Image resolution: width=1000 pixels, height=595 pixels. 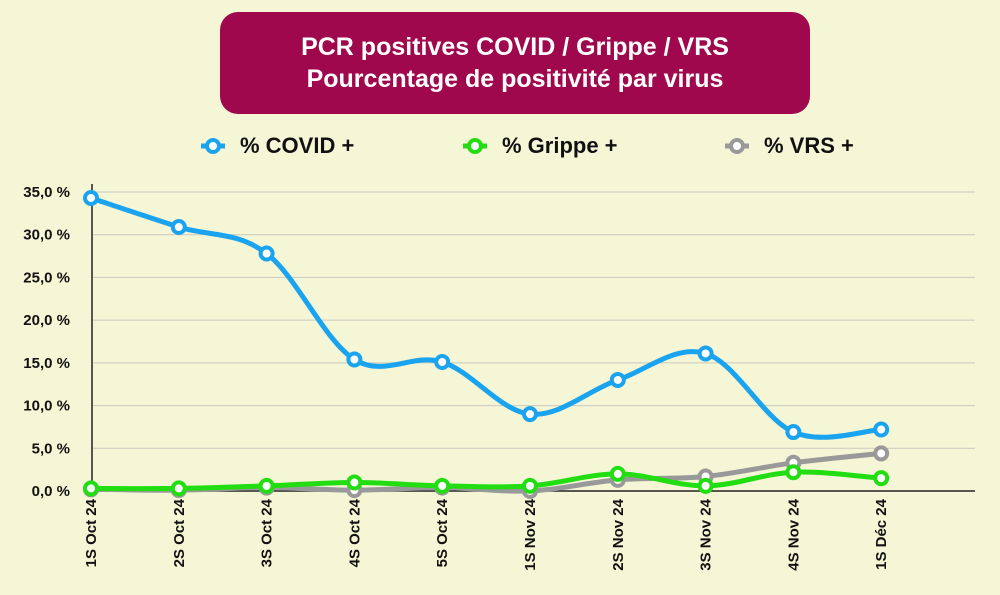 What do you see at coordinates (46, 192) in the screenshot?
I see `y-tick-label: 35,0 %` at bounding box center [46, 192].